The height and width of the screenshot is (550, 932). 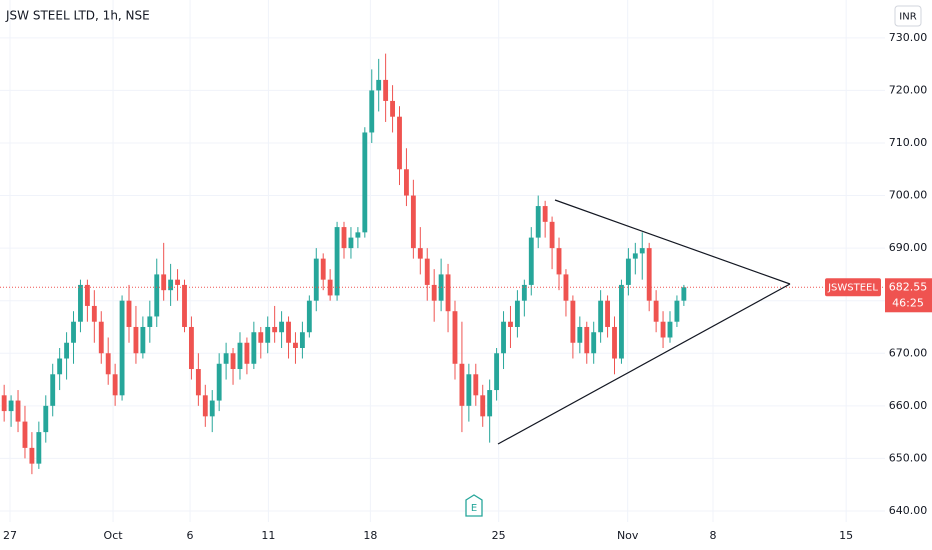 I want to click on price-label: 682.55, so click(x=908, y=286).